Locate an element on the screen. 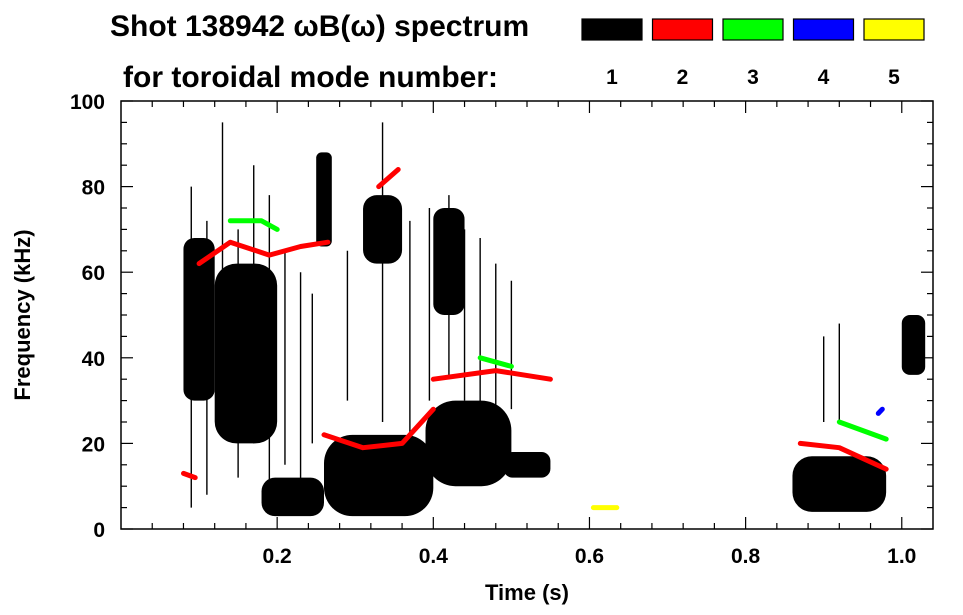 The height and width of the screenshot is (615, 963). chart-subtitle: for toroidal mode number: is located at coordinates (310, 77).